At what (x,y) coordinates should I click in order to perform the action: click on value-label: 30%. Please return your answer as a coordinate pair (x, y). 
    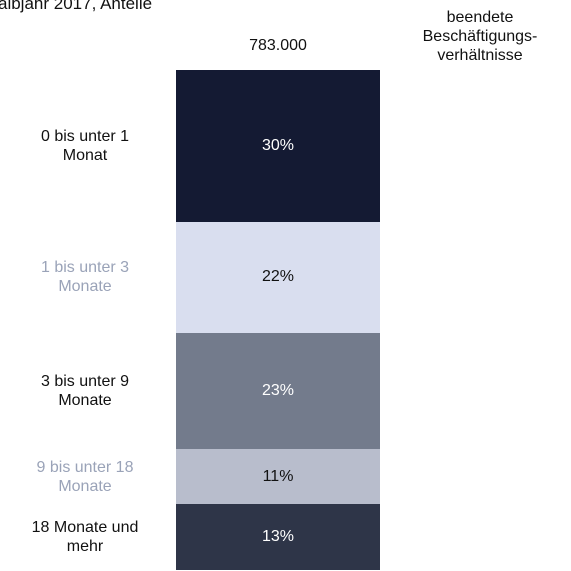
    Looking at the image, I should click on (278, 145).